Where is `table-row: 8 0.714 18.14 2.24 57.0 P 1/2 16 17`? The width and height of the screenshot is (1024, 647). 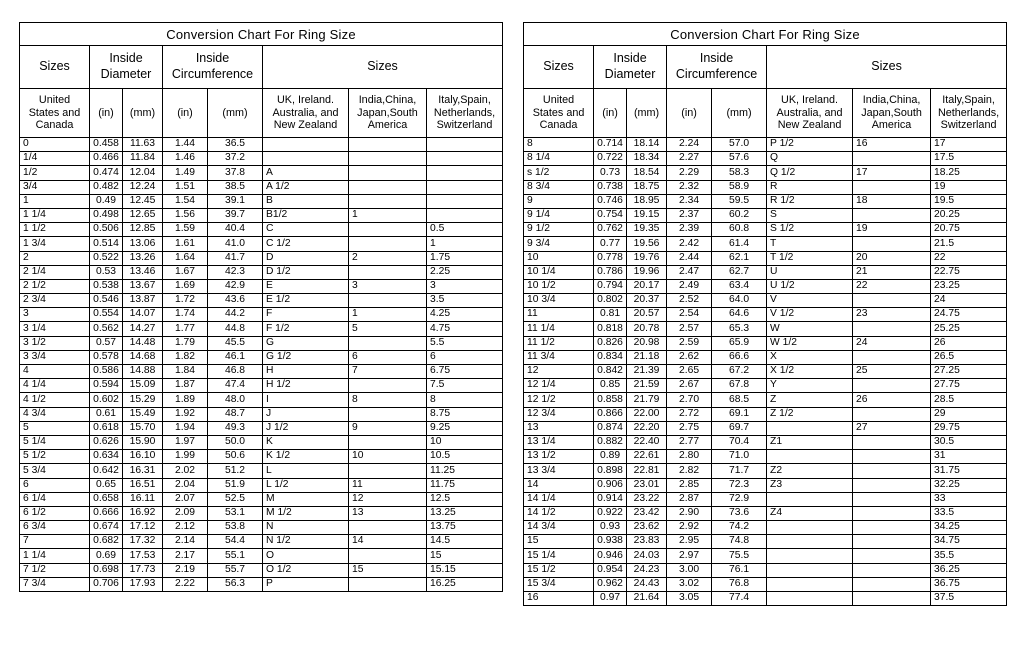 table-row: 8 0.714 18.14 2.24 57.0 P 1/2 16 17 is located at coordinates (765, 144).